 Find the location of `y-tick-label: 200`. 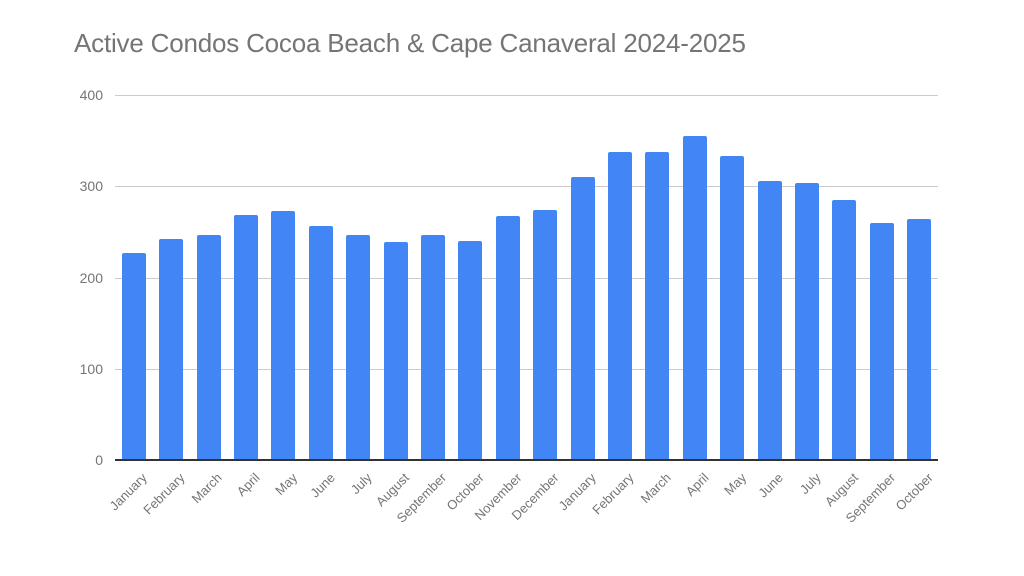

y-tick-label: 200 is located at coordinates (91, 277).